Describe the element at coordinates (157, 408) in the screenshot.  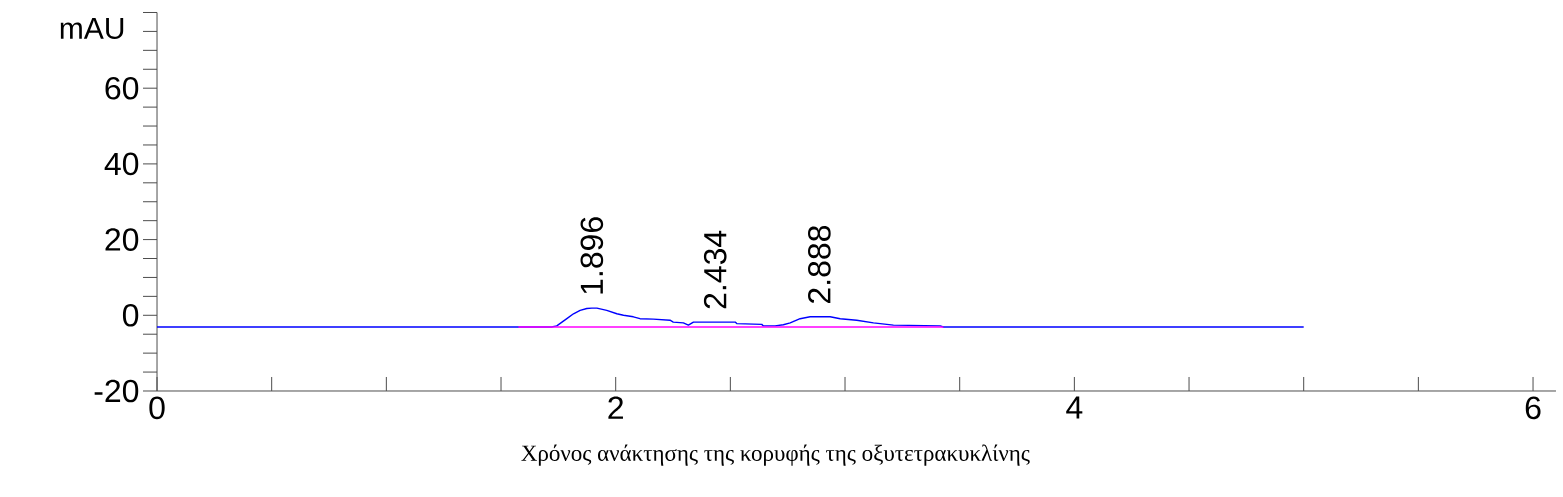
I see `x-tick-label: 0` at that location.